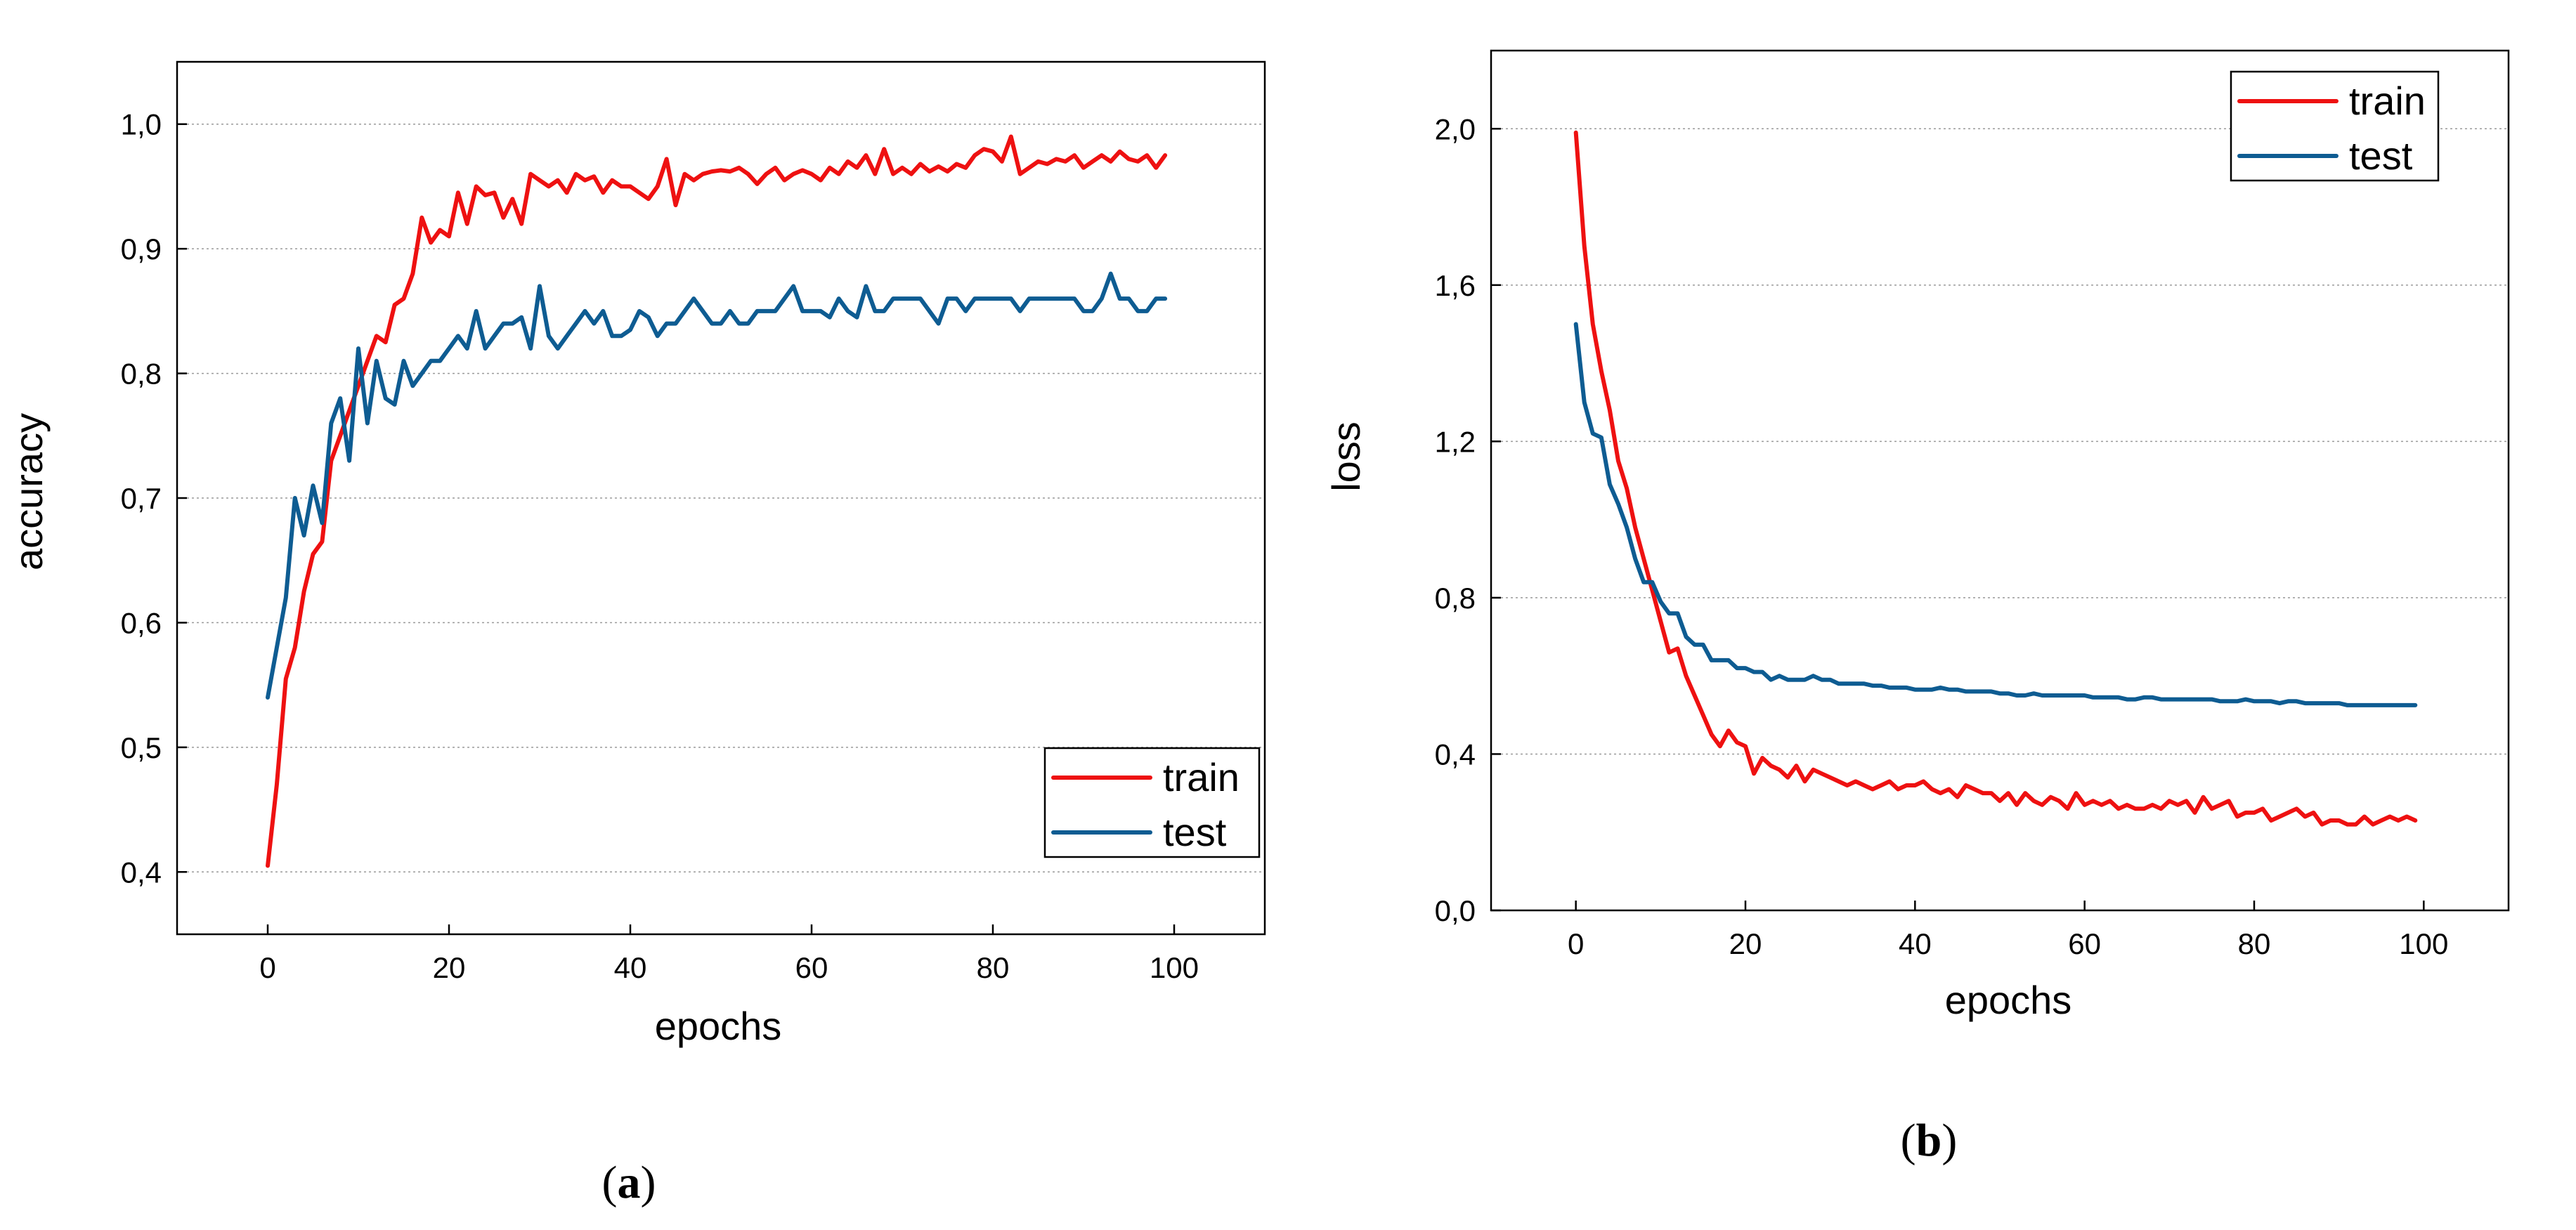 The width and height of the screenshot is (2576, 1230). I want to click on loss-y-tick-label-2: 0,8, so click(1455, 598).